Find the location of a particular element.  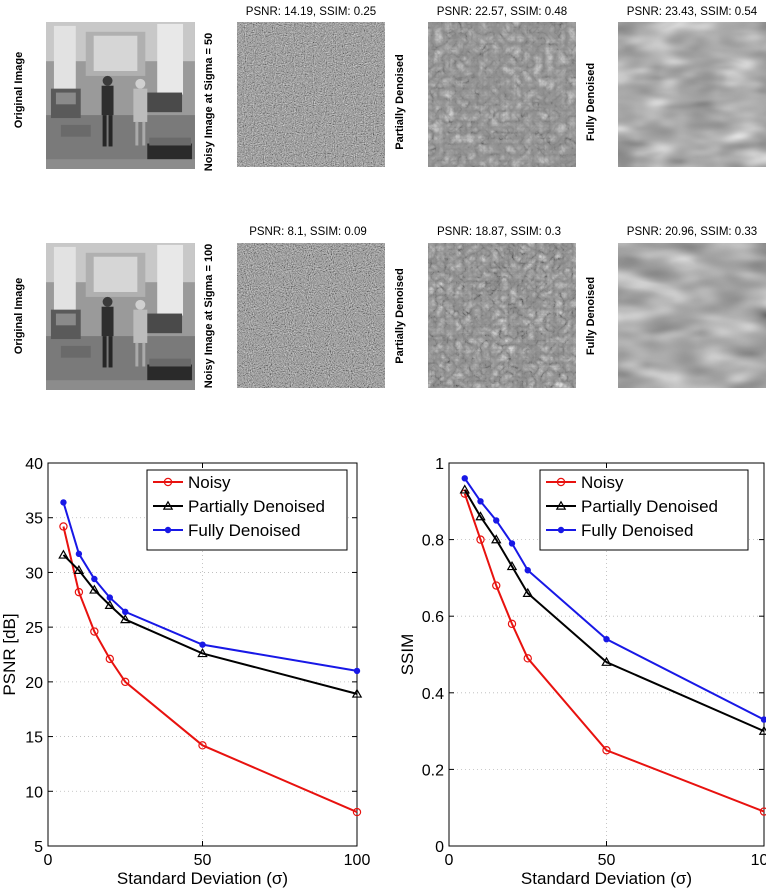

y-axis-label: SSIM is located at coordinates (407, 655).